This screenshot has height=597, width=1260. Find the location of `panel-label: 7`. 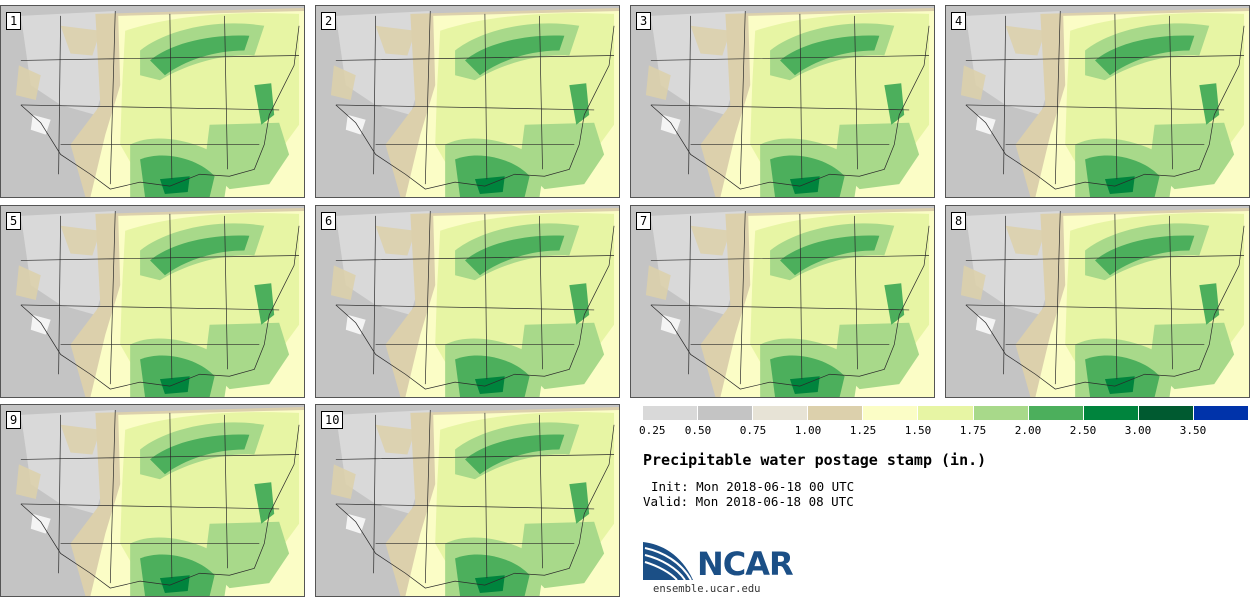

panel-label: 7 is located at coordinates (644, 221).